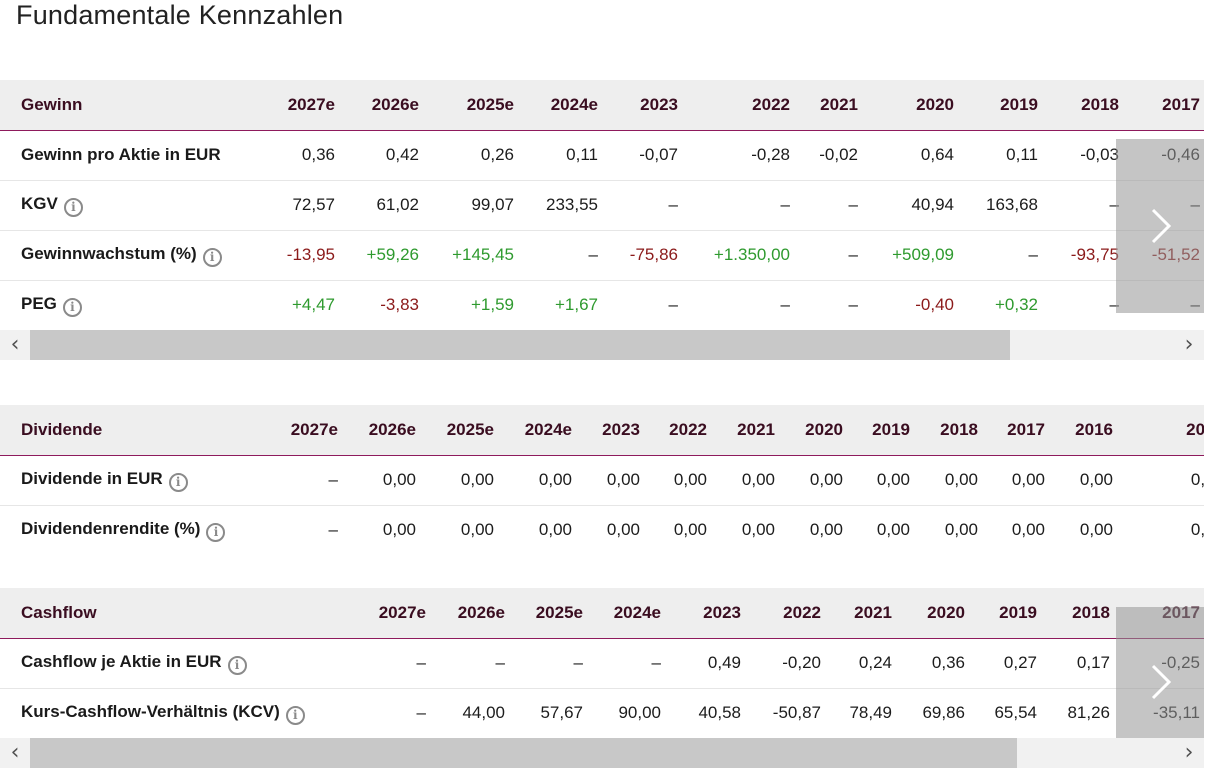  I want to click on value-cell: -0,02, so click(828, 155).